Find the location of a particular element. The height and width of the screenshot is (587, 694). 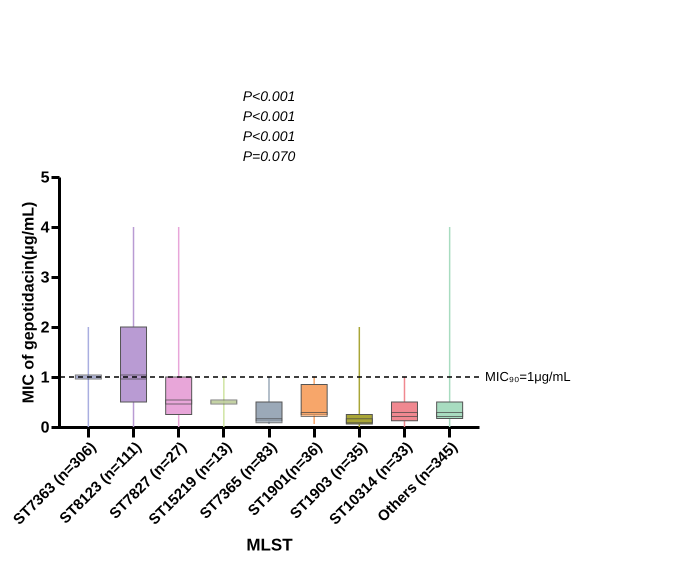

y-tick-label: 0 is located at coordinates (45, 428).